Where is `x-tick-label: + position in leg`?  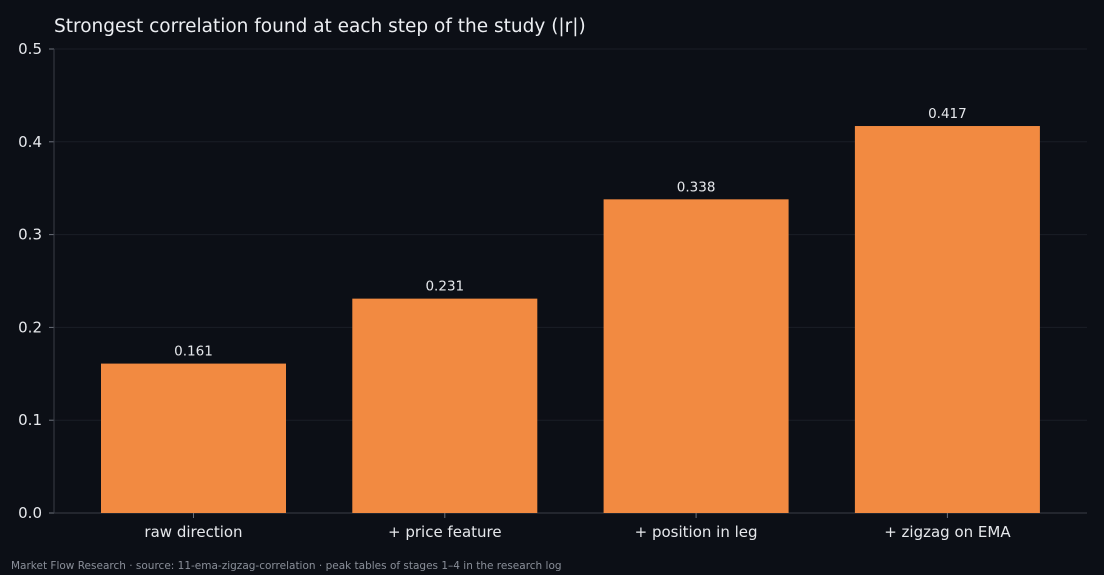 x-tick-label: + position in leg is located at coordinates (696, 532).